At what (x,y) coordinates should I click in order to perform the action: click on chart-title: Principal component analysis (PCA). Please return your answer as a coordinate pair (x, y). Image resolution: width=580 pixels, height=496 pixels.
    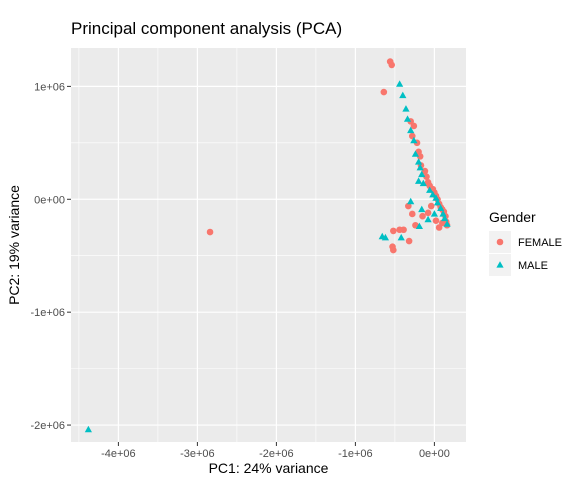
    Looking at the image, I should click on (206, 28).